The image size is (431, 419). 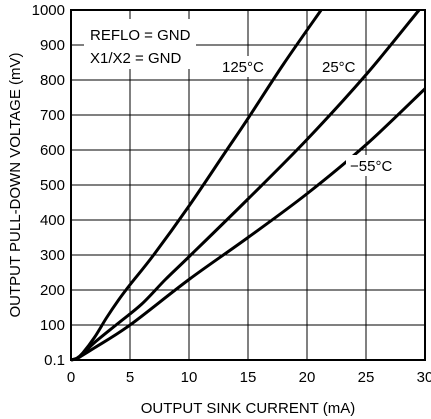 What do you see at coordinates (48, 10) in the screenshot?
I see `y-tick-label: 1000` at bounding box center [48, 10].